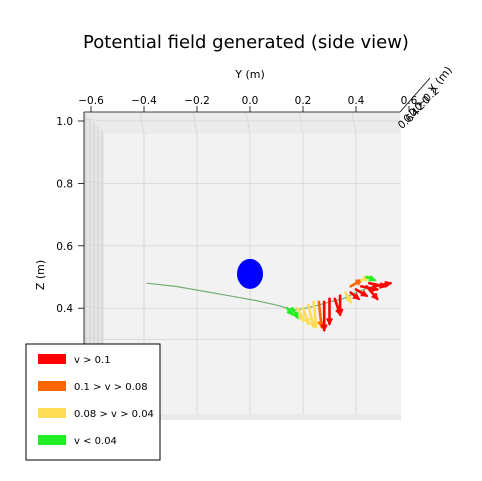  I want to click on velocity-vectors, so click(339, 304).